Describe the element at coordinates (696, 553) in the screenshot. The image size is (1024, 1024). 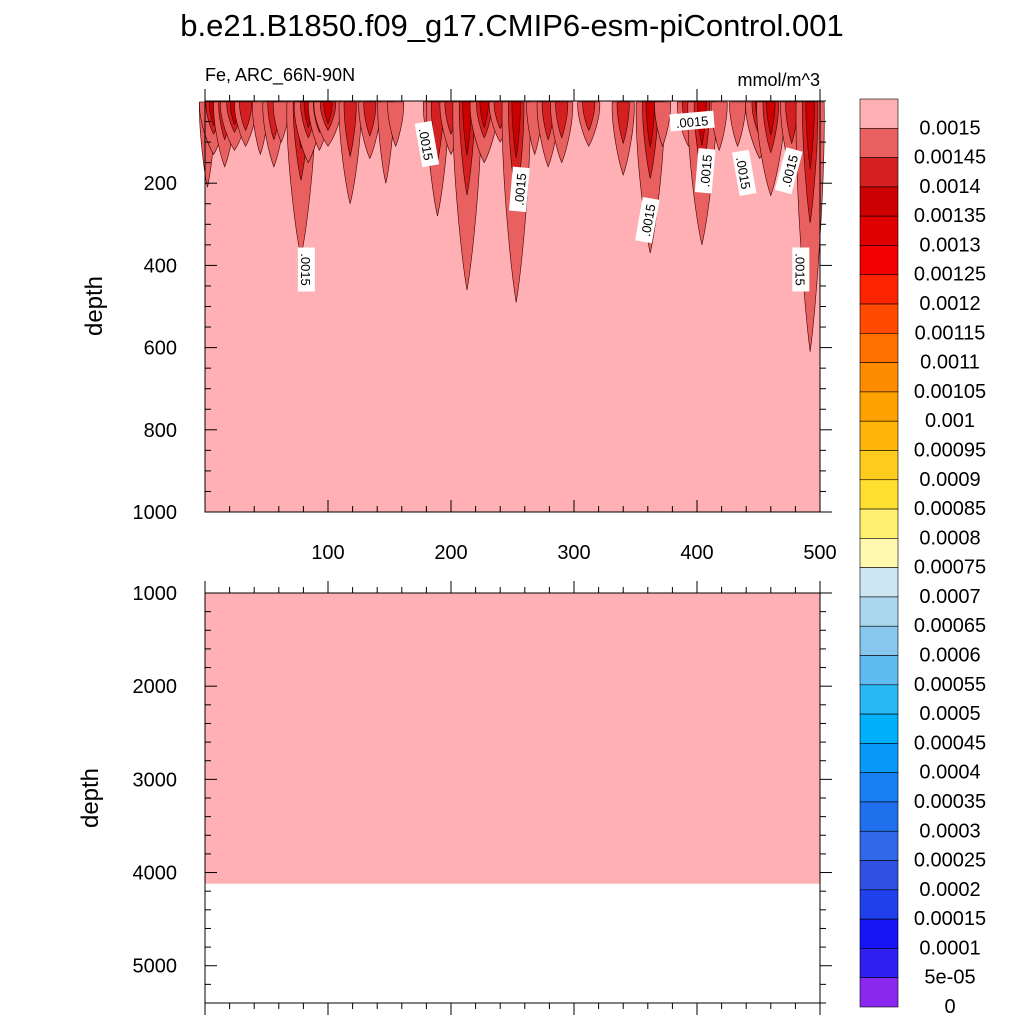
I see `upper-x-tick-label-3: 400` at that location.